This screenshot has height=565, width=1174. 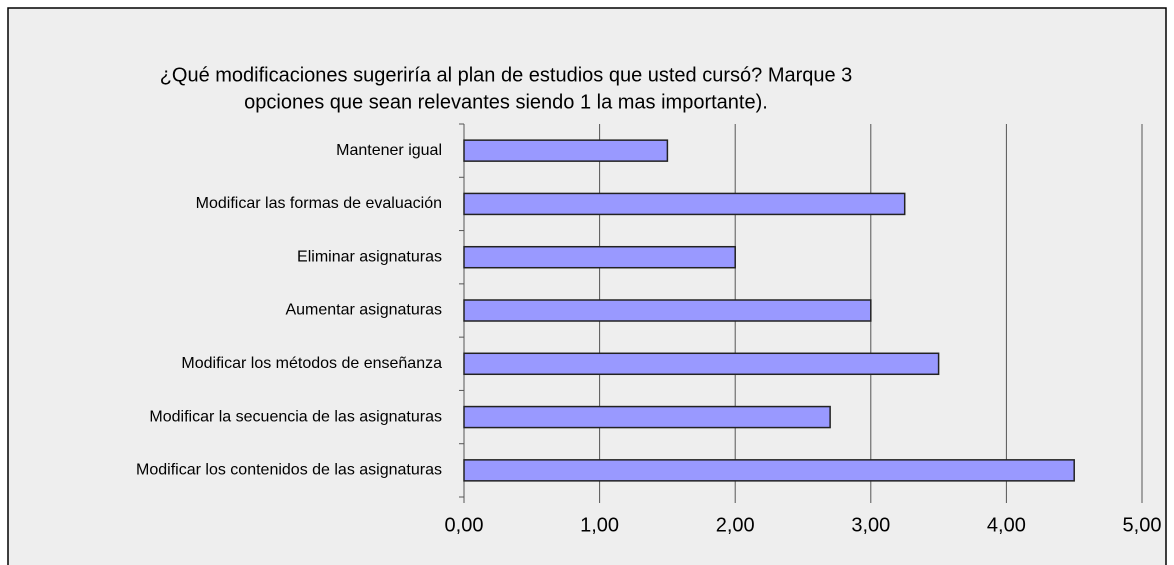 I want to click on x-tick-label: 4,00, so click(x=1006, y=525).